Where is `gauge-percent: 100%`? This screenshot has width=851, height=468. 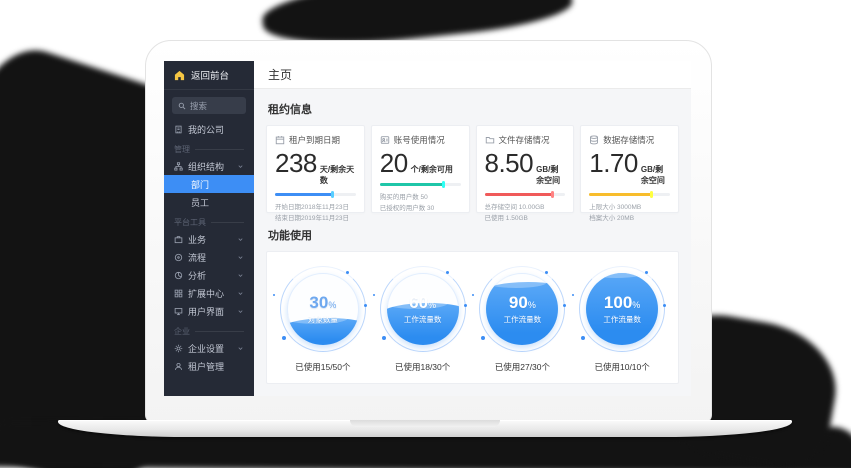
gauge-percent: 100% is located at coordinates (622, 302).